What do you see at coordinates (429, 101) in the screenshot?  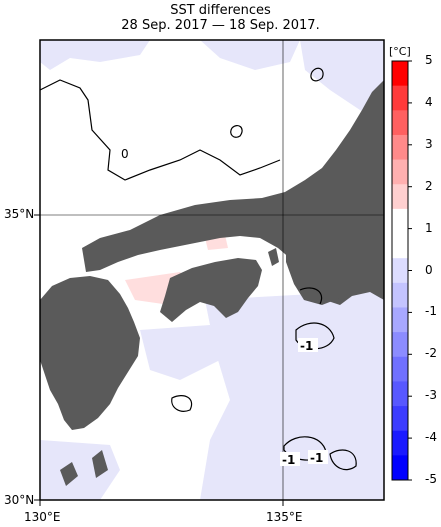 I see `colorbar-tick-label: 4` at bounding box center [429, 101].